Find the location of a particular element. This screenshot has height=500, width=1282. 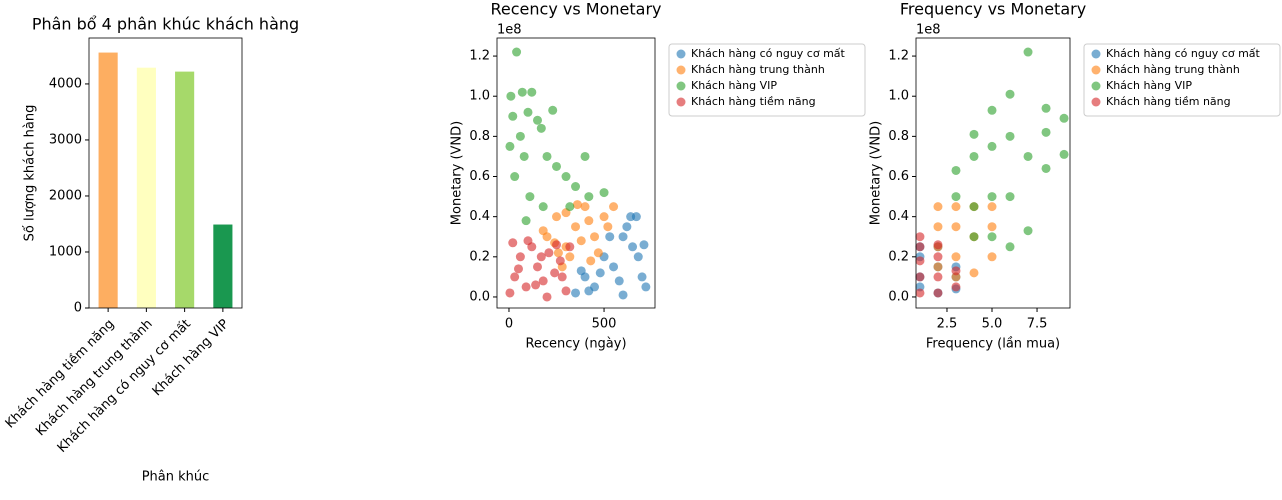

y-tick-label: 0.4 is located at coordinates (898, 216).